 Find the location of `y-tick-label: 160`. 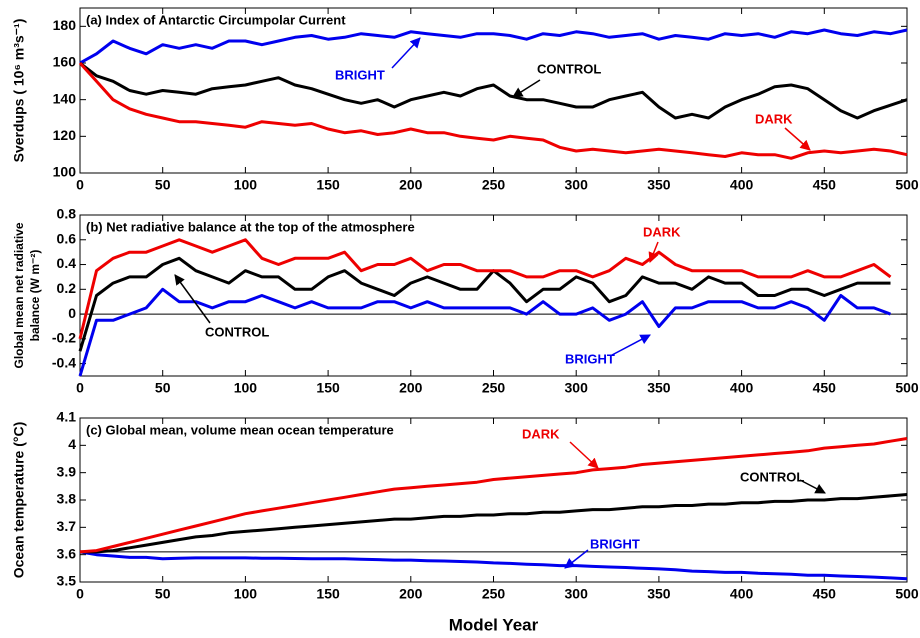

y-tick-label: 160 is located at coordinates (65, 62).